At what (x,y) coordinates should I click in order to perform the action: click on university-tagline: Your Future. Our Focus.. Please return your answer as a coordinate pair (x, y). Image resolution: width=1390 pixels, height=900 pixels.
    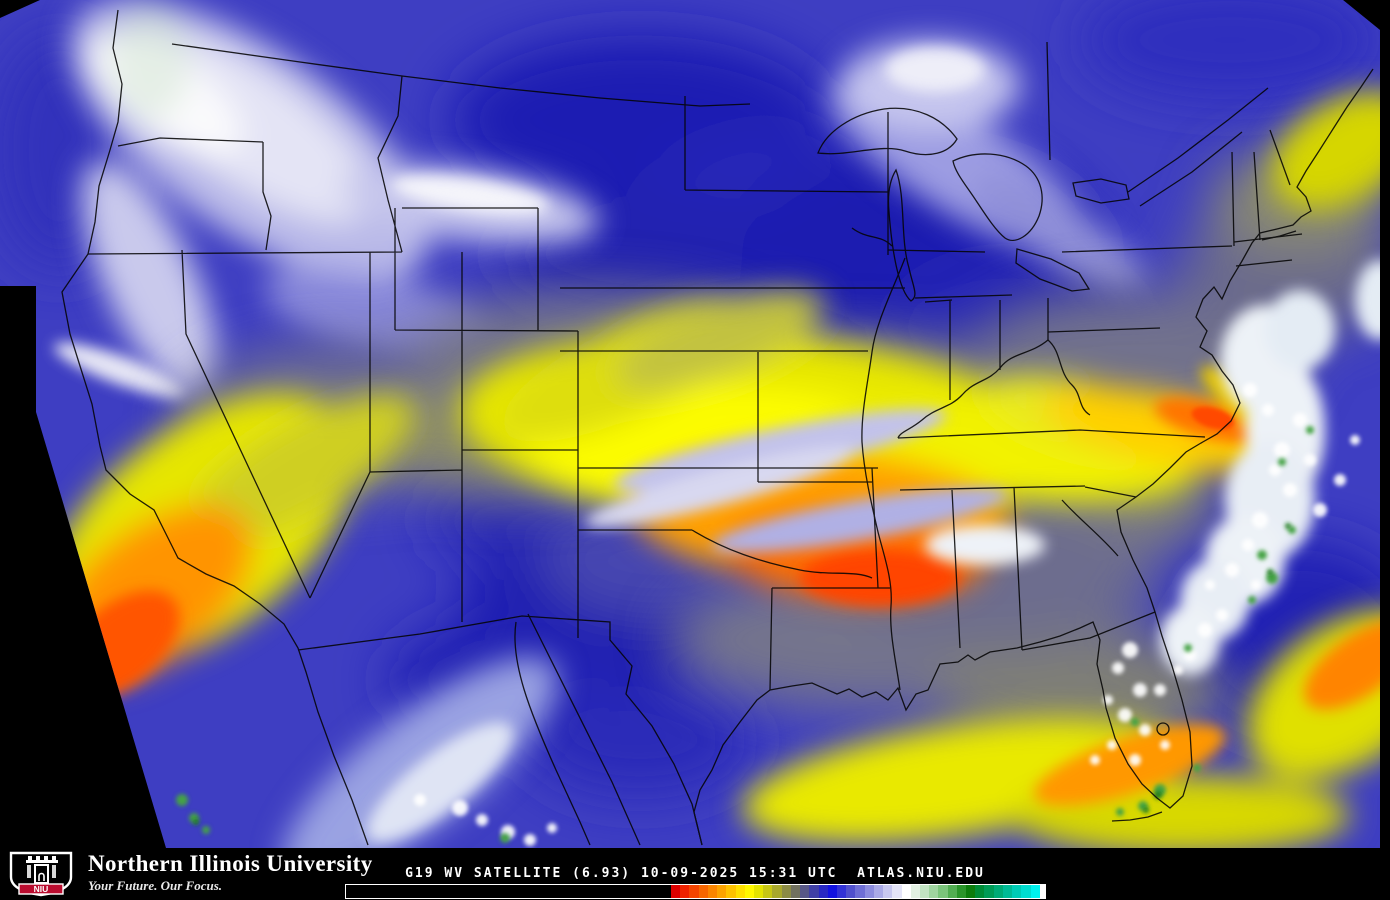
    Looking at the image, I should click on (155, 885).